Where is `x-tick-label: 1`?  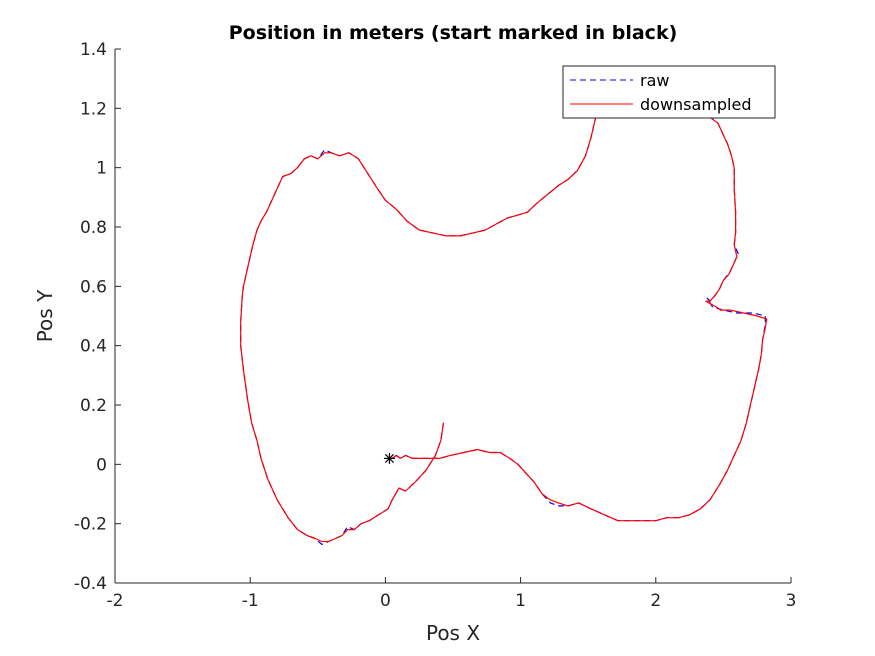 x-tick-label: 1 is located at coordinates (520, 601).